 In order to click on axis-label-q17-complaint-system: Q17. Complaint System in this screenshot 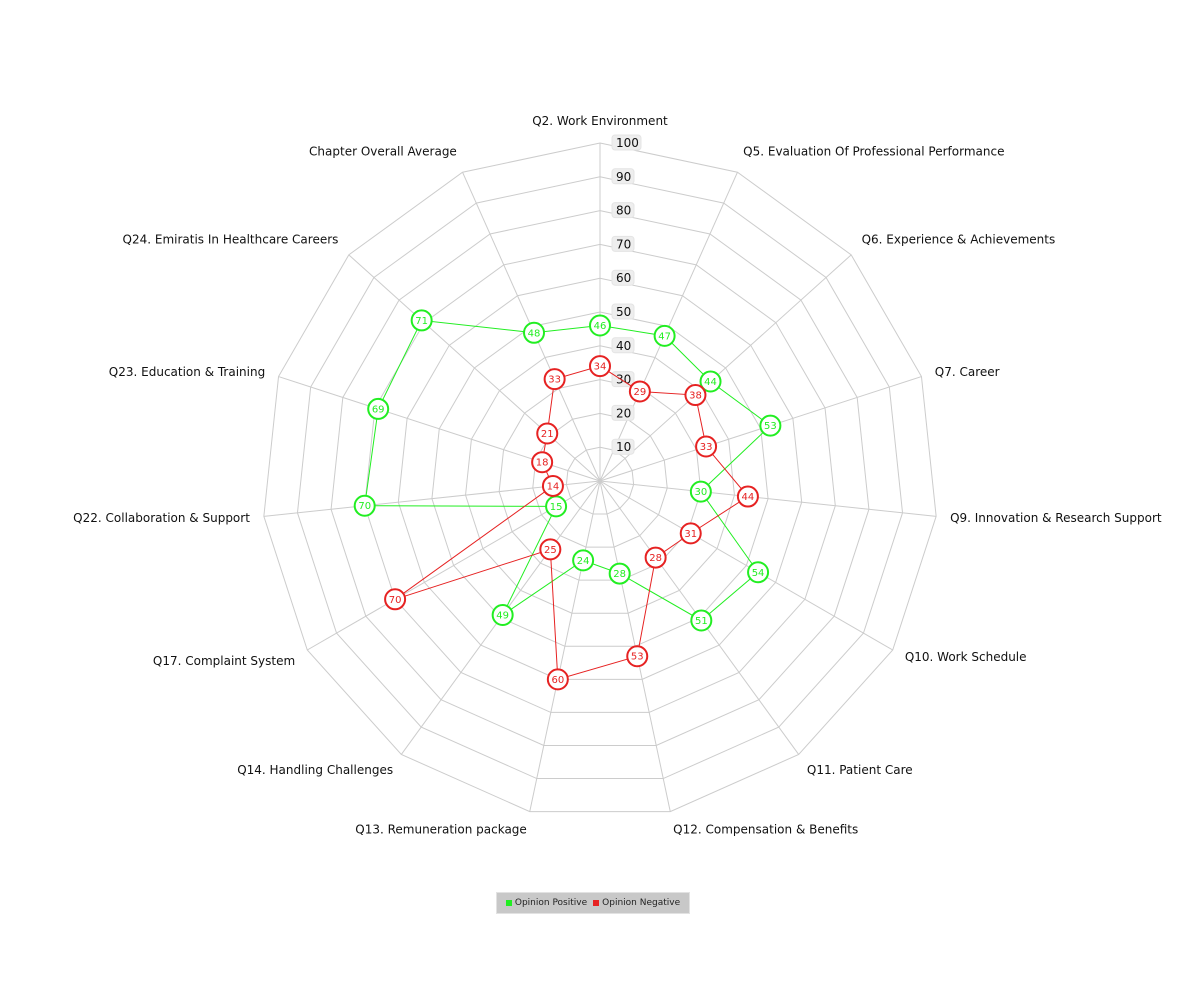, I will do `click(224, 661)`.